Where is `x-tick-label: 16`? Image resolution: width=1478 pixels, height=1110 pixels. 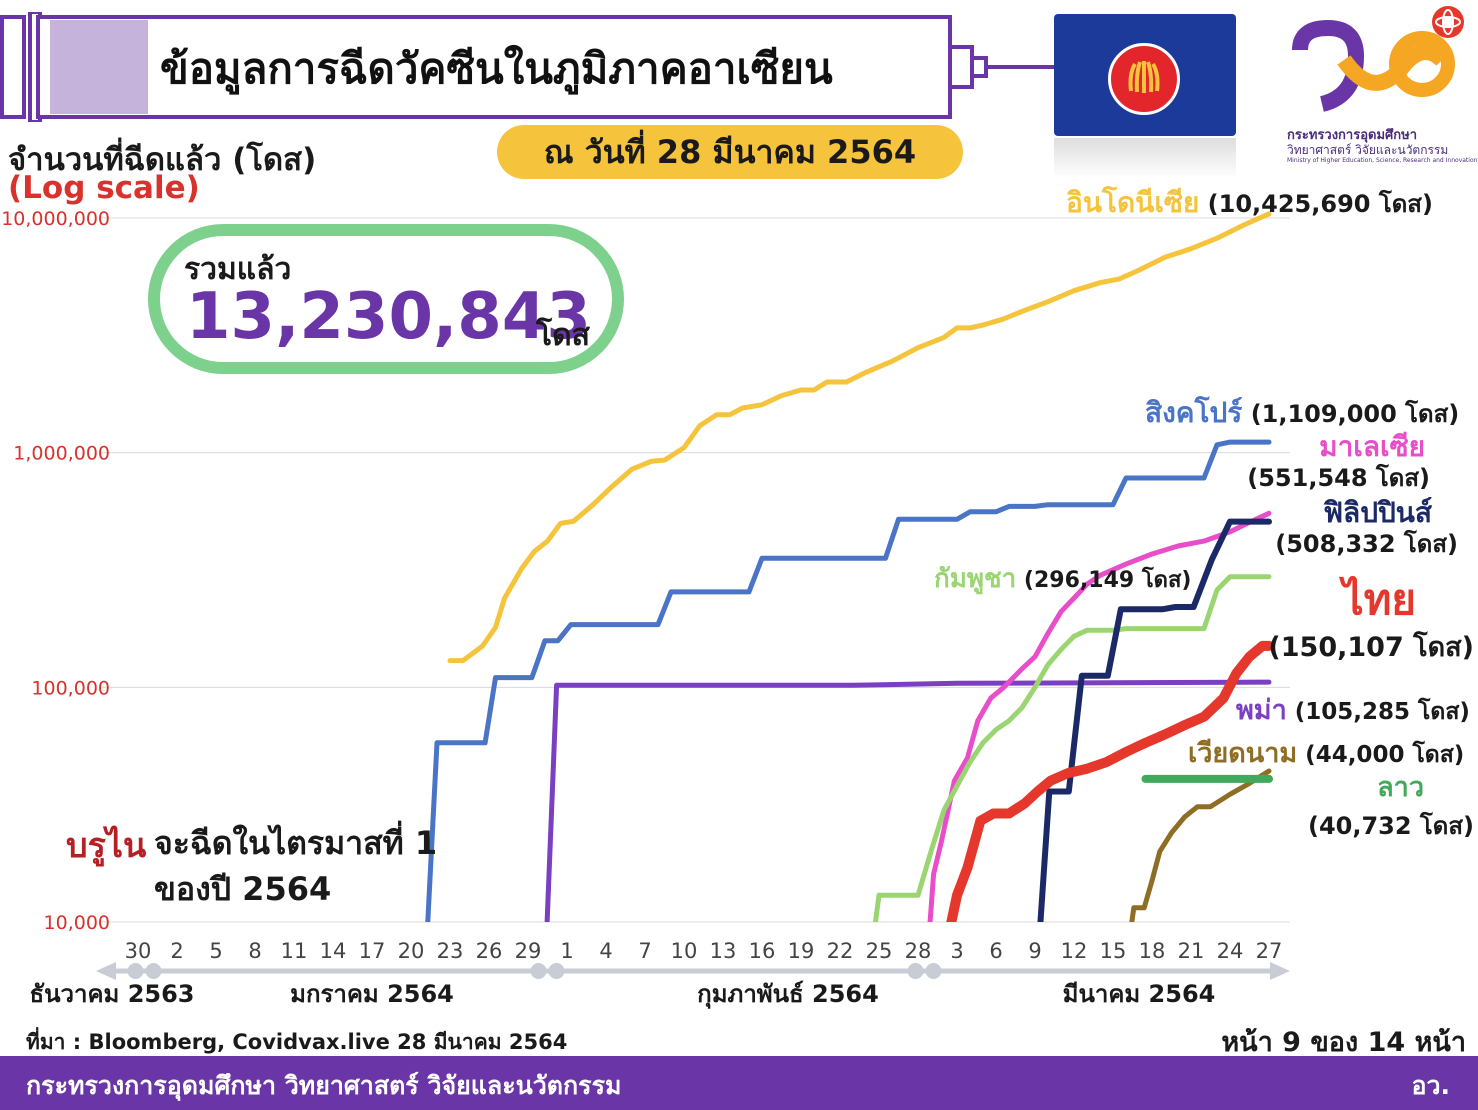
x-tick-label: 16 is located at coordinates (762, 951).